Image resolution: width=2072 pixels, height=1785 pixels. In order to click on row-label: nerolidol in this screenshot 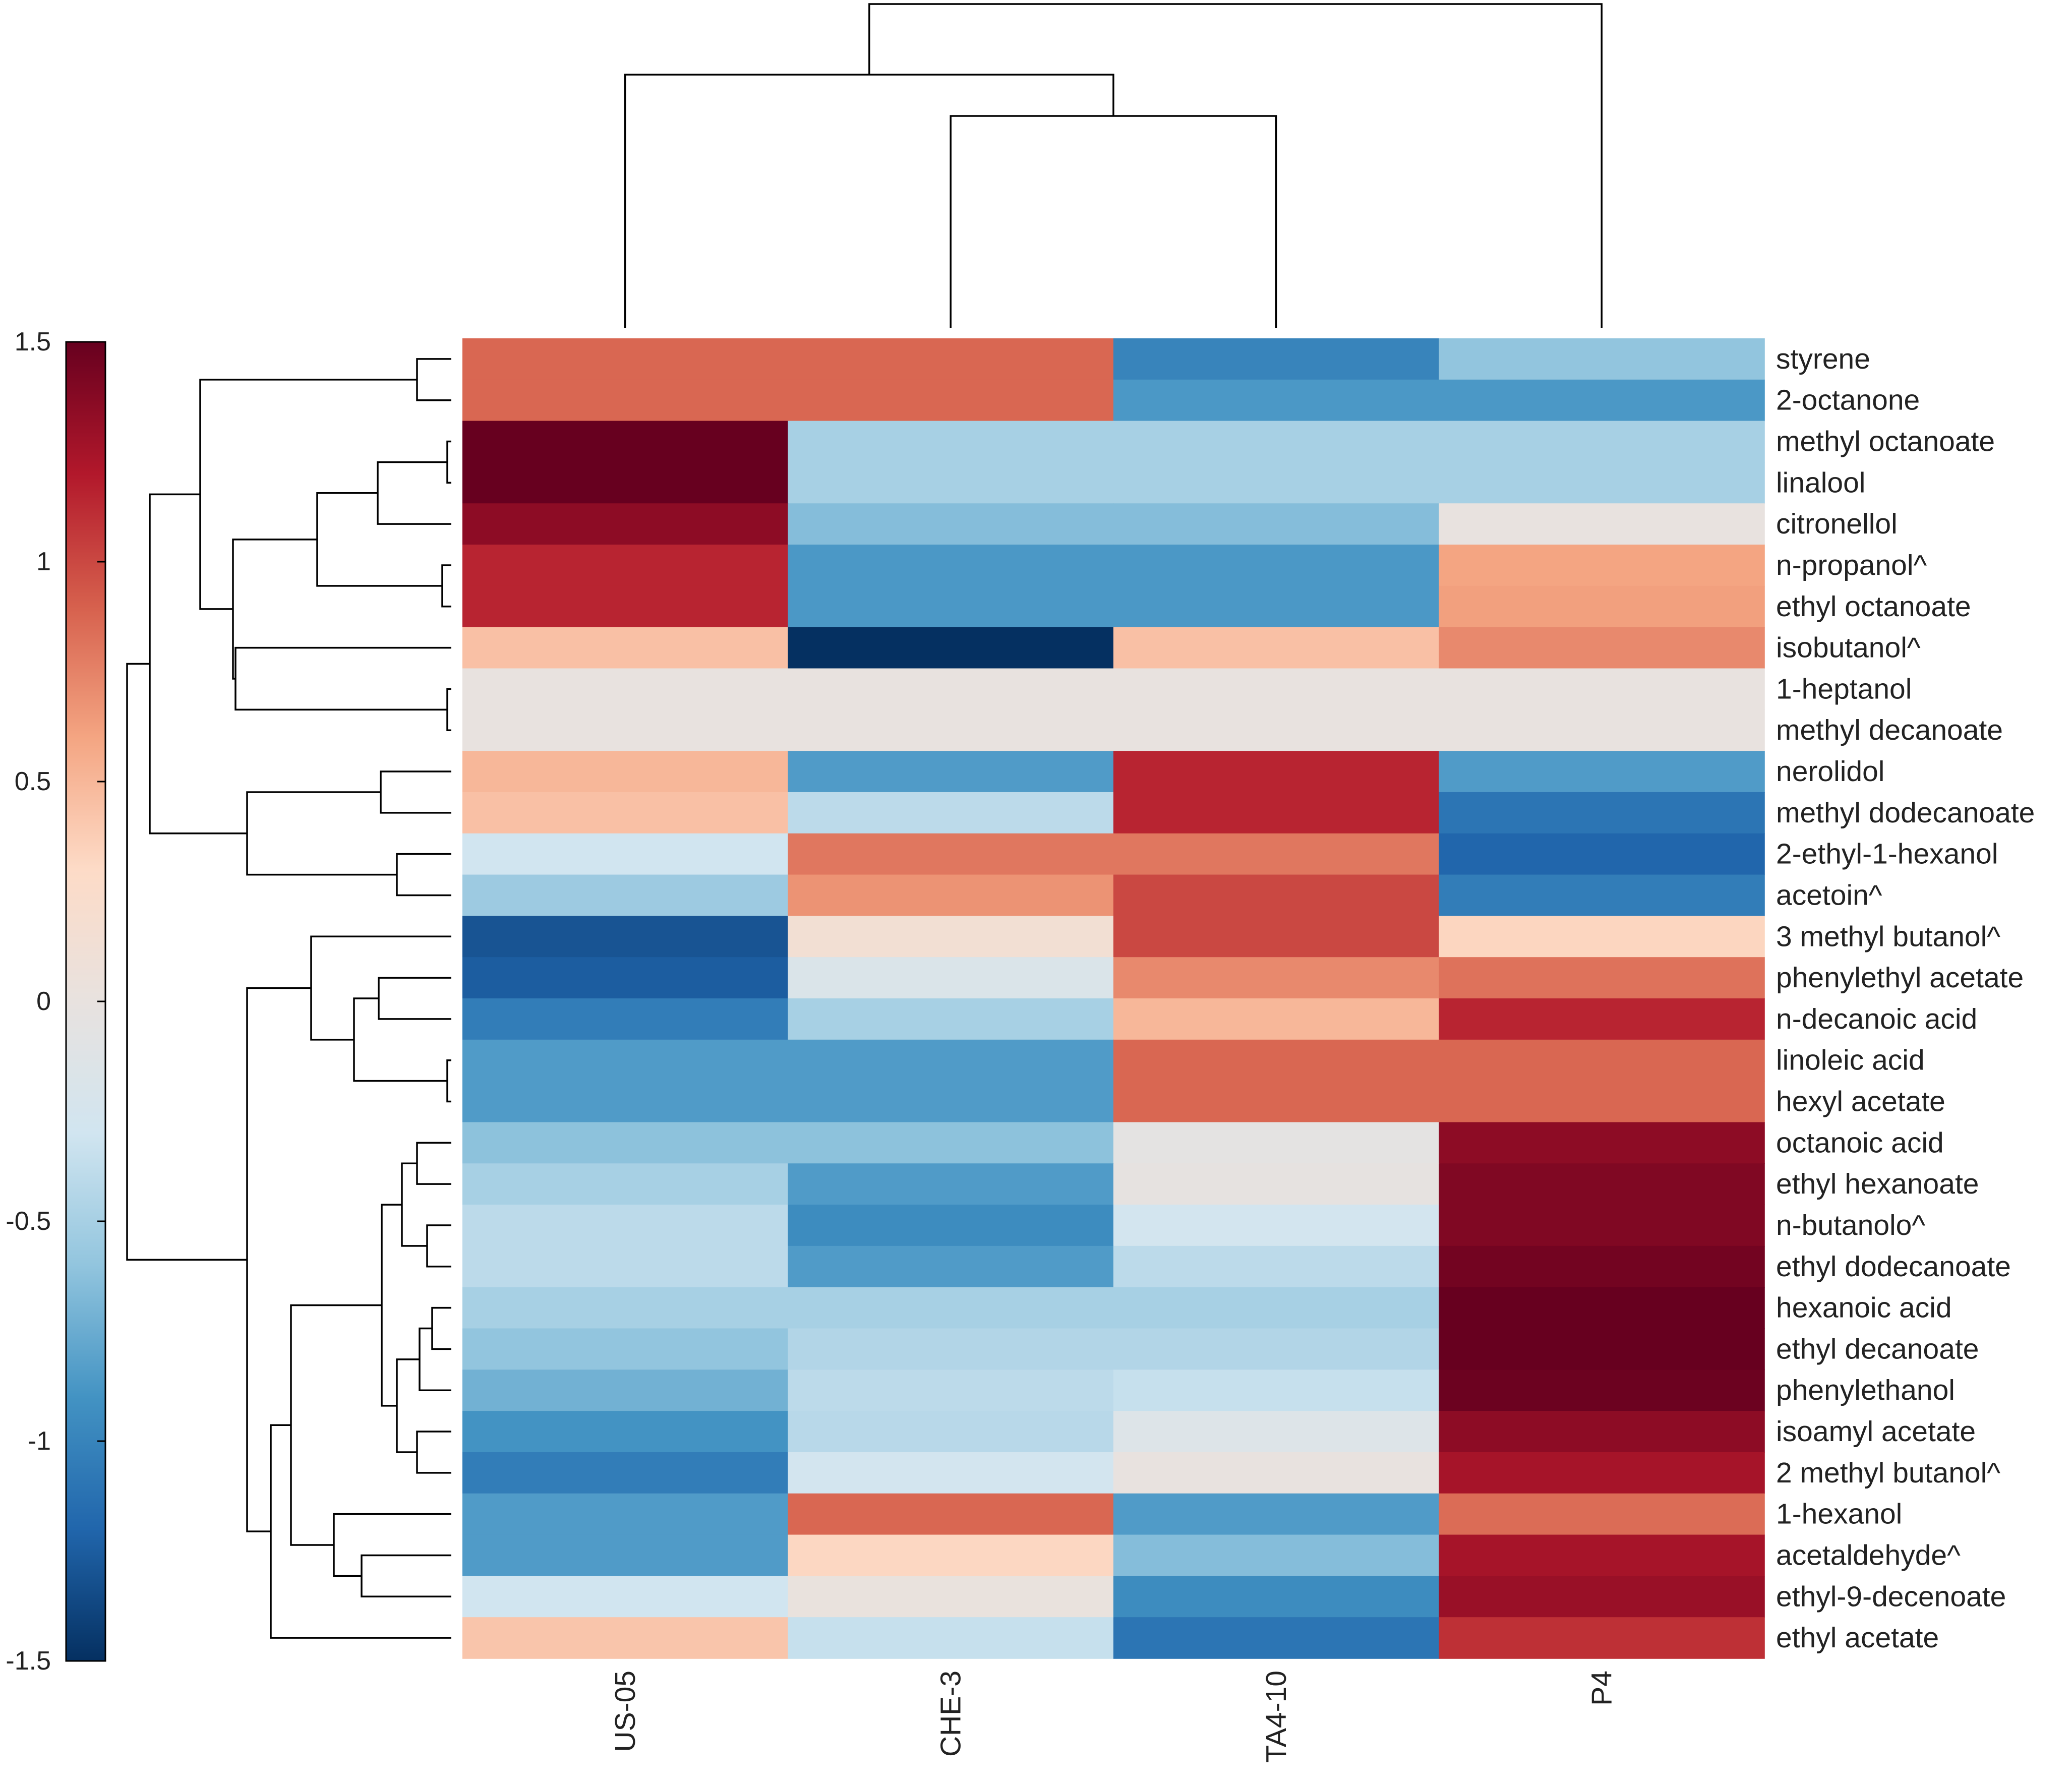, I will do `click(1830, 771)`.